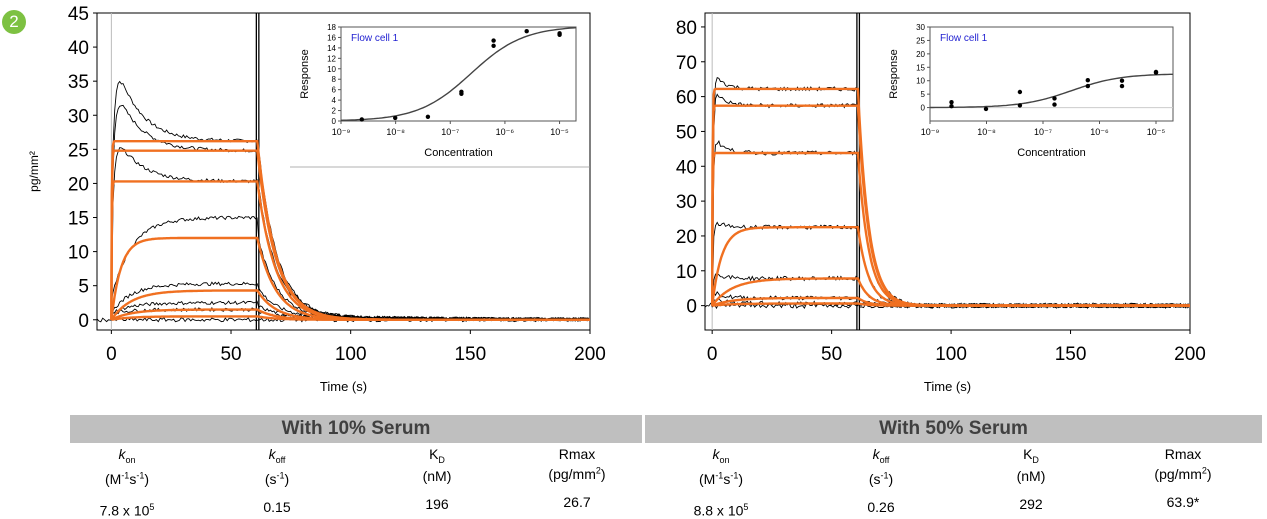 This screenshot has width=1267, height=519. Describe the element at coordinates (78, 150) in the screenshot. I see `y-tick-label: 25` at that location.